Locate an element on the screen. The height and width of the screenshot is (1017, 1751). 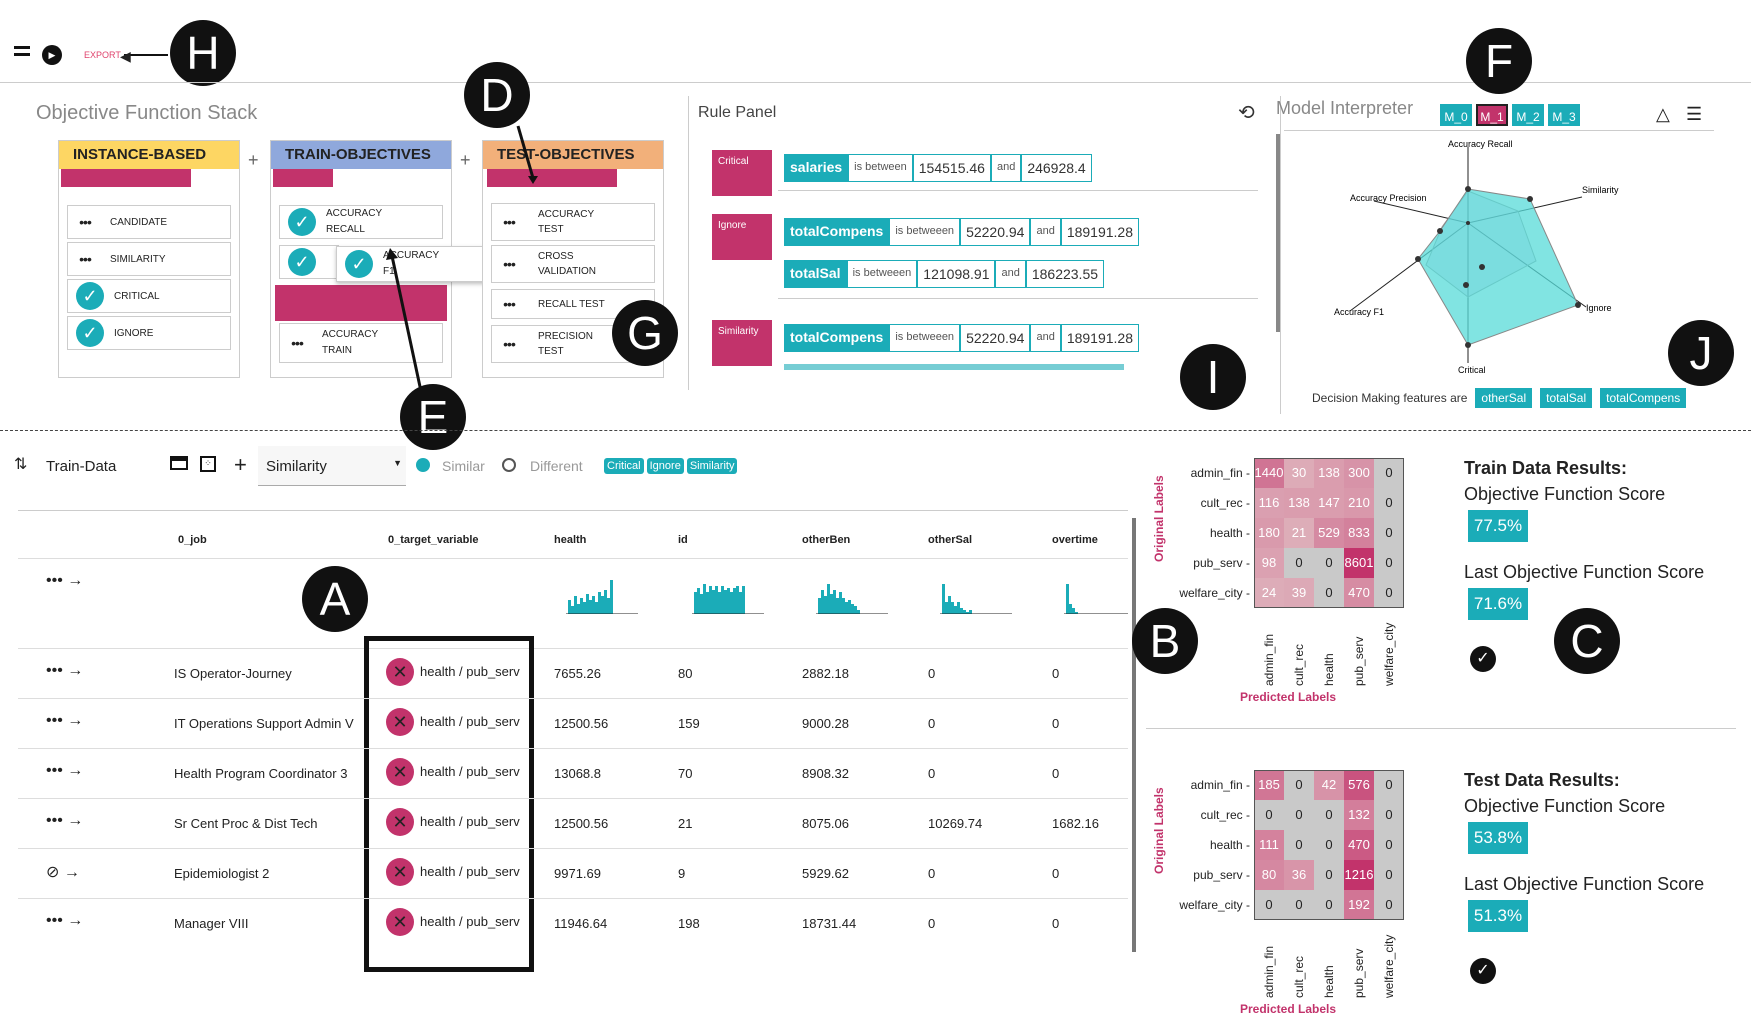
radio-different is located at coordinates (509, 465).